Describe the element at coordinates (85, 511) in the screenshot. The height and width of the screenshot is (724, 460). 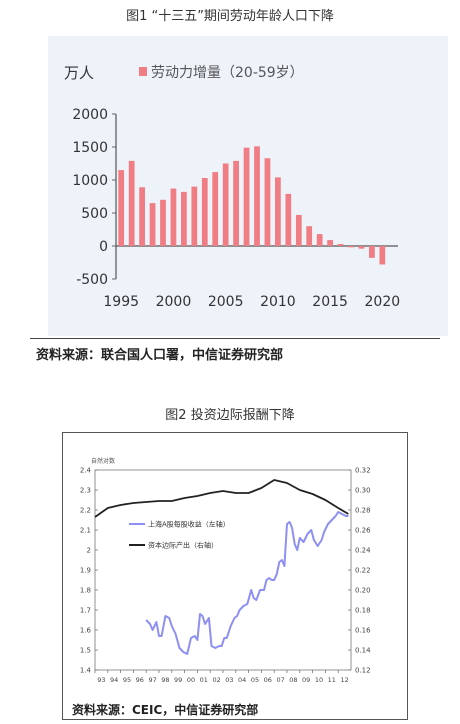
I see `figure2-left-tick-label: 2.2` at that location.